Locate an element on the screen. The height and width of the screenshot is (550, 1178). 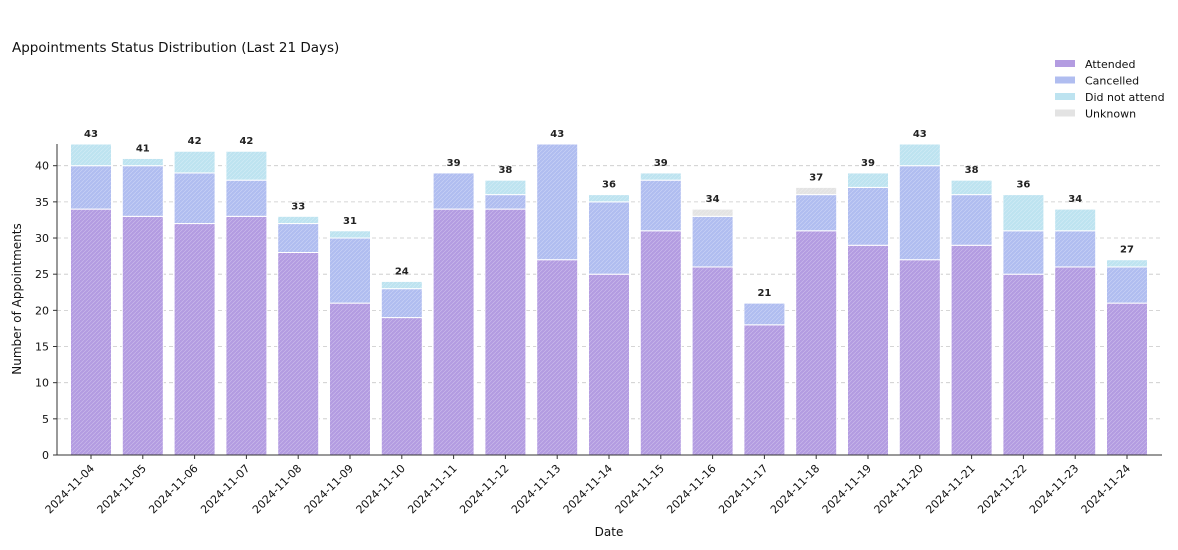
bar-total-label: 36 is located at coordinates (609, 185).